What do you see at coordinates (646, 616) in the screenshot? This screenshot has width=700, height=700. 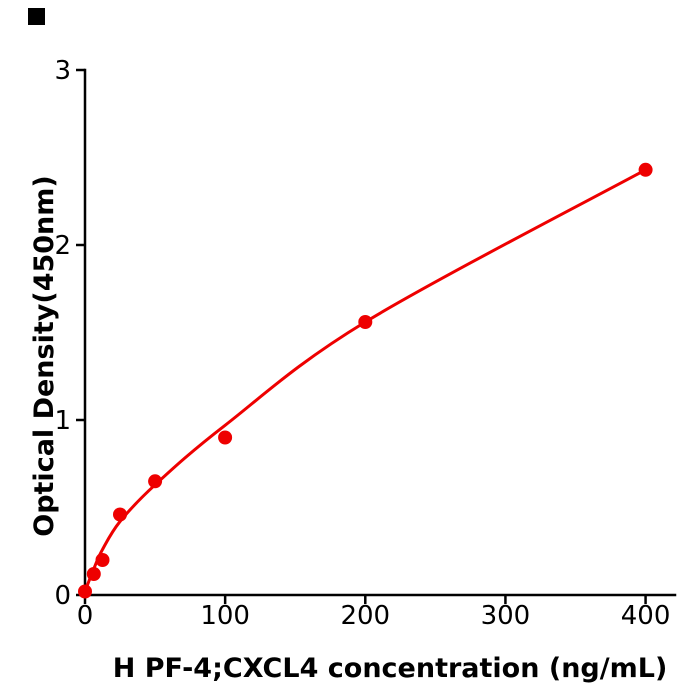 I see `x-tick-label: 400` at bounding box center [646, 616].